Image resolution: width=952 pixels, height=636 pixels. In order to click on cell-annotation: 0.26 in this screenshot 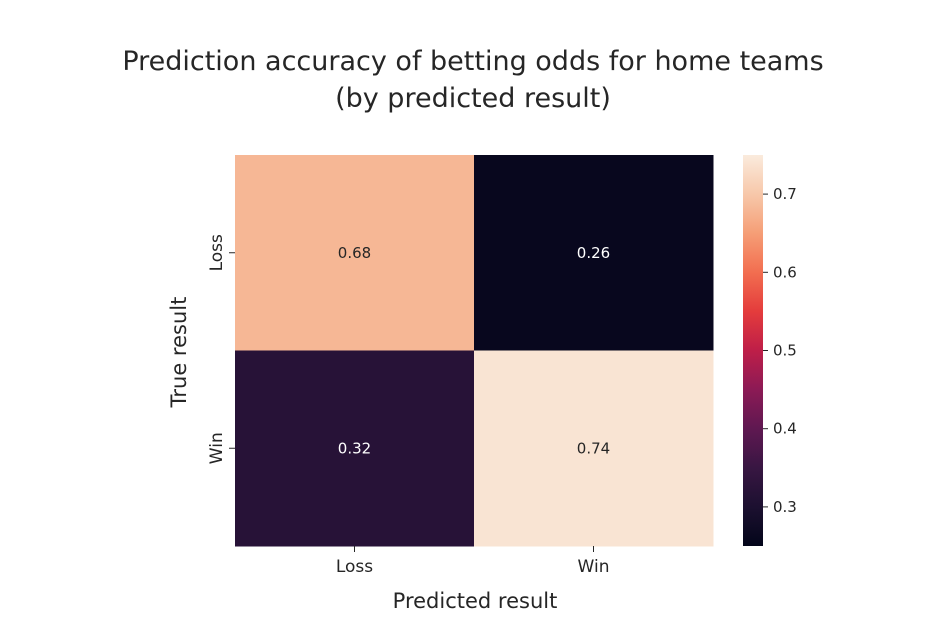, I will do `click(593, 253)`.